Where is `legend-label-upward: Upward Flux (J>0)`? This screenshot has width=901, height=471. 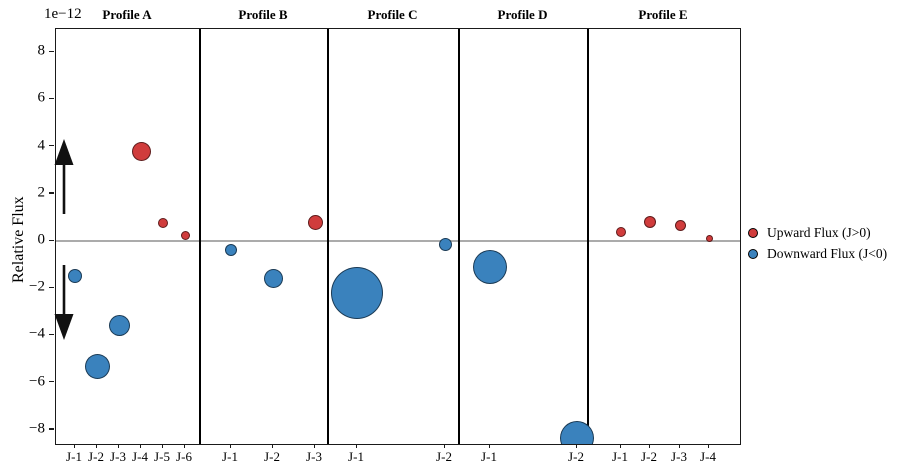 legend-label-upward: Upward Flux (J>0) is located at coordinates (819, 232).